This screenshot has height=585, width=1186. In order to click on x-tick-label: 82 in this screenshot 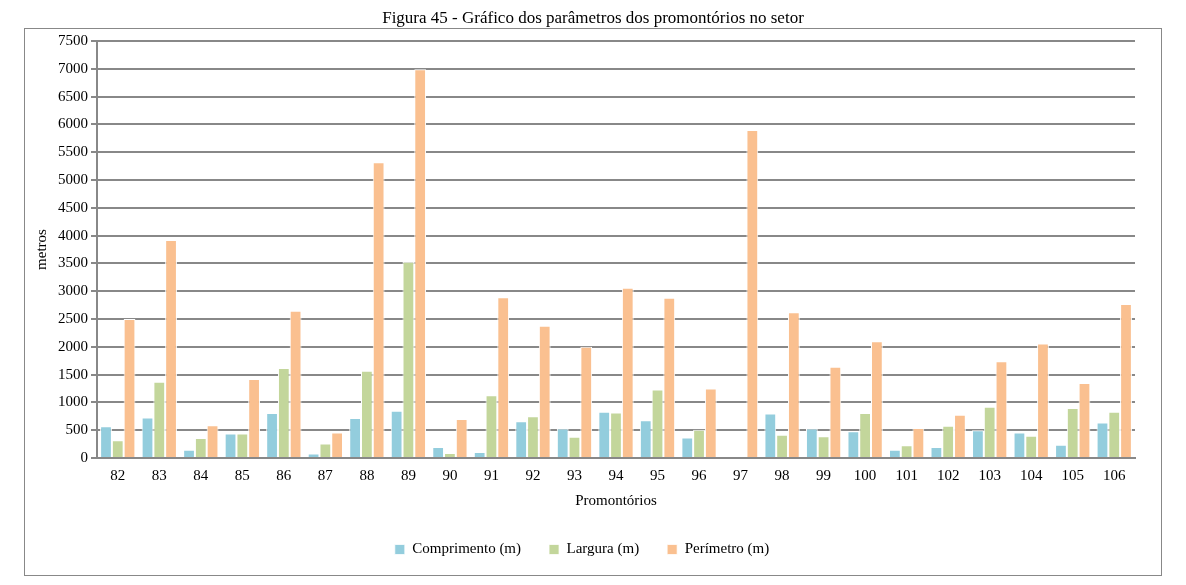, I will do `click(118, 474)`.